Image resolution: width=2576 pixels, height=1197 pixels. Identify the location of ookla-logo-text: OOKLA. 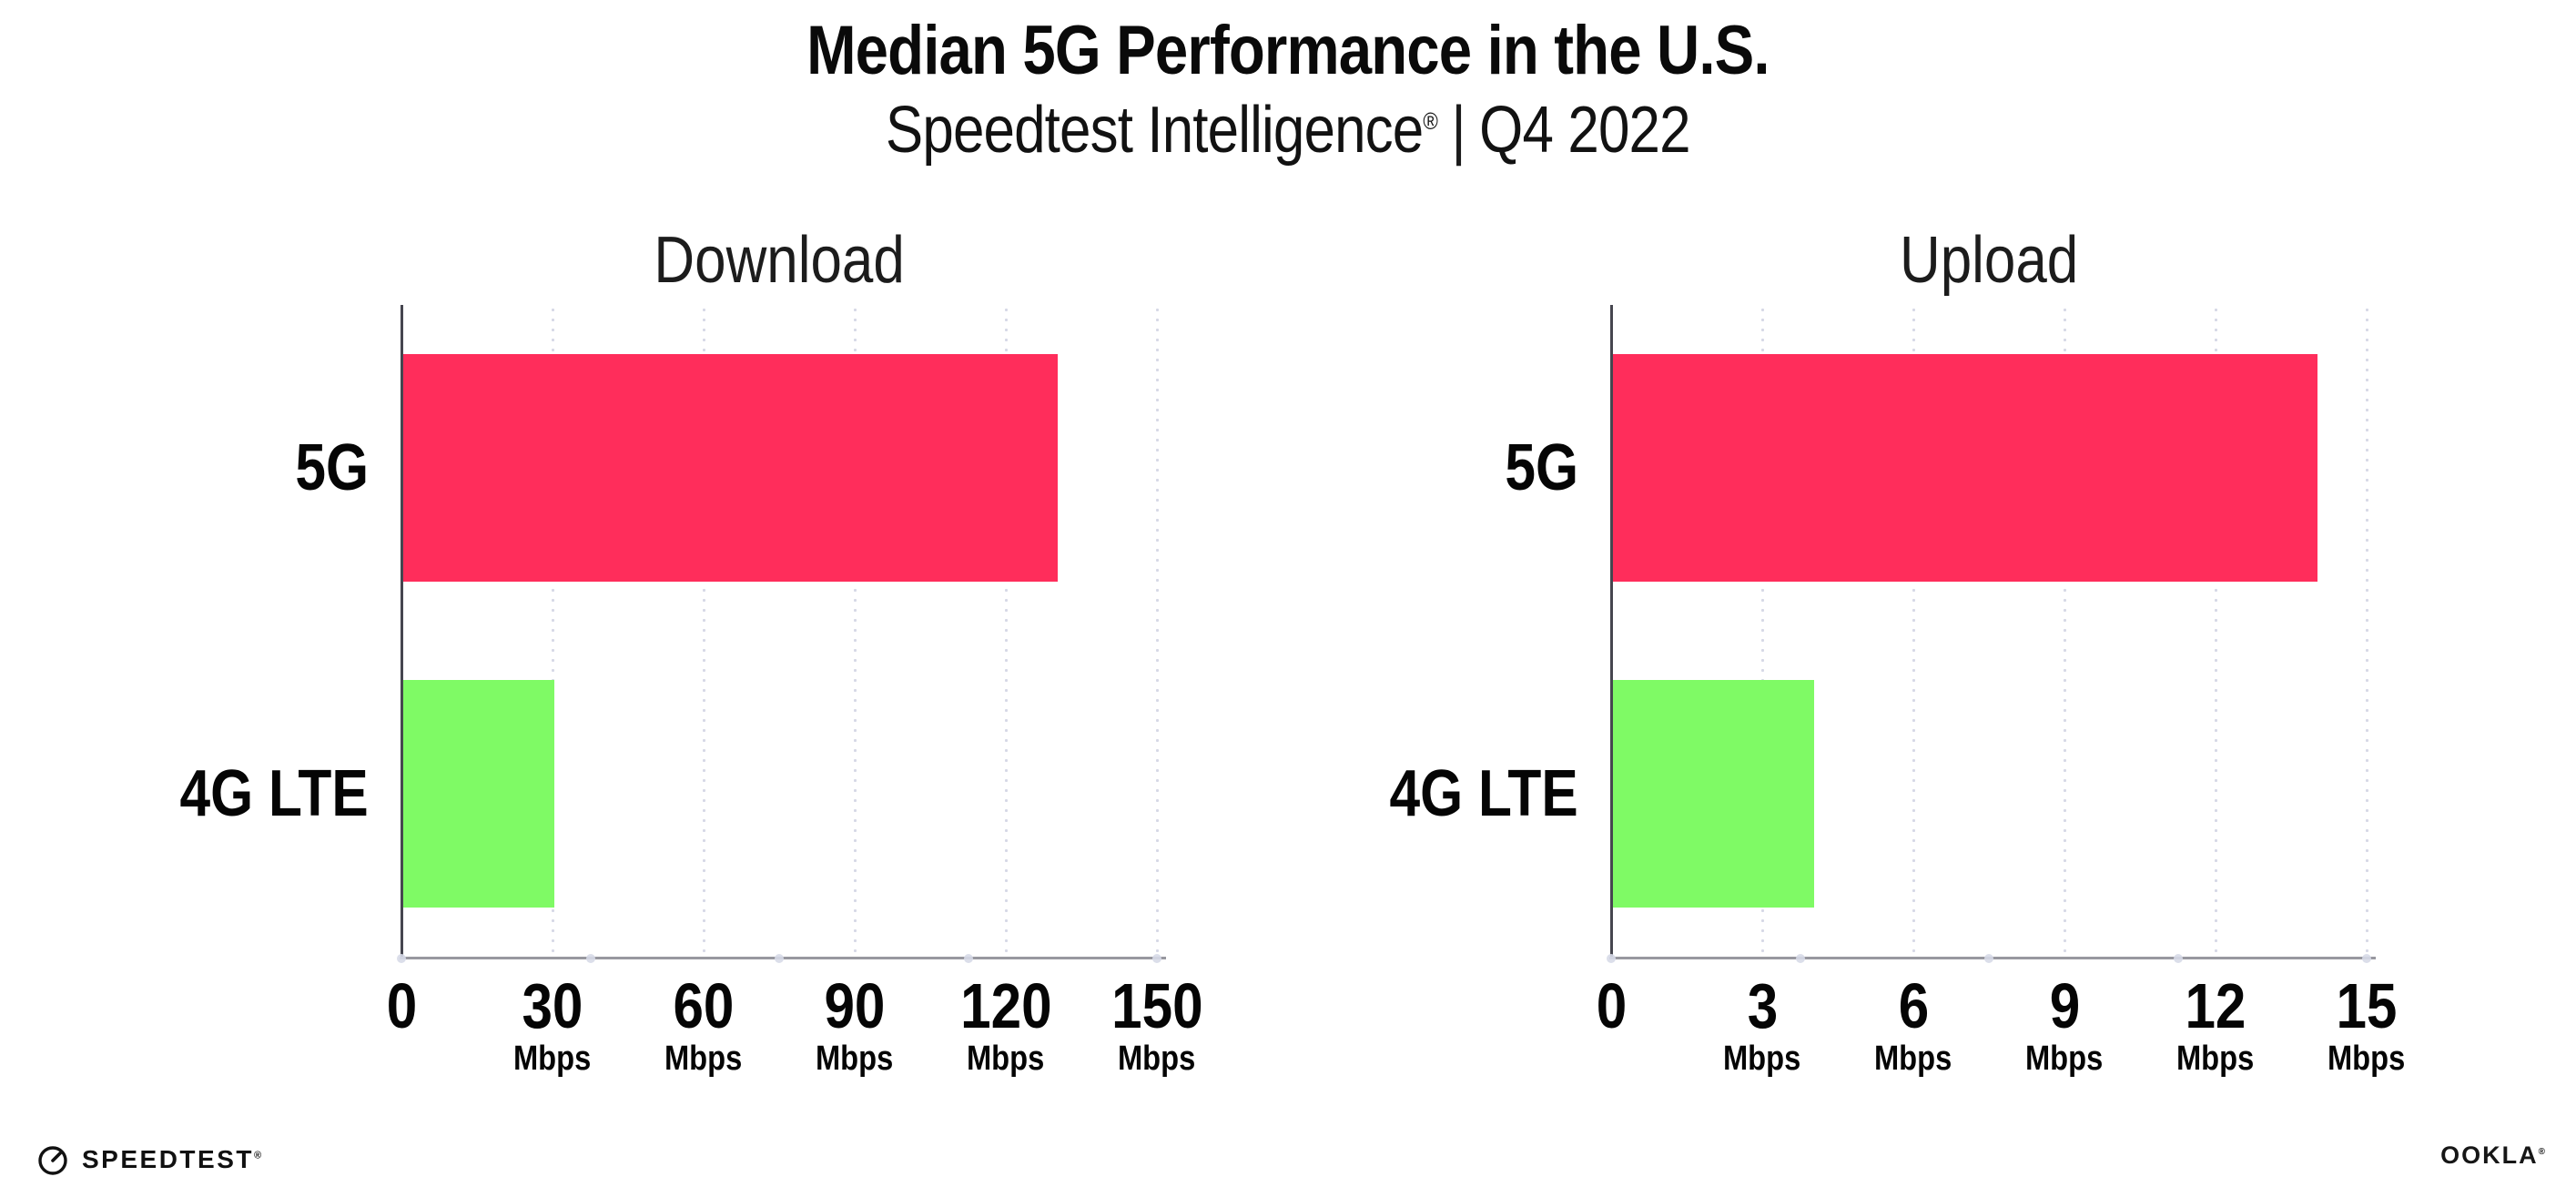
(2489, 1155).